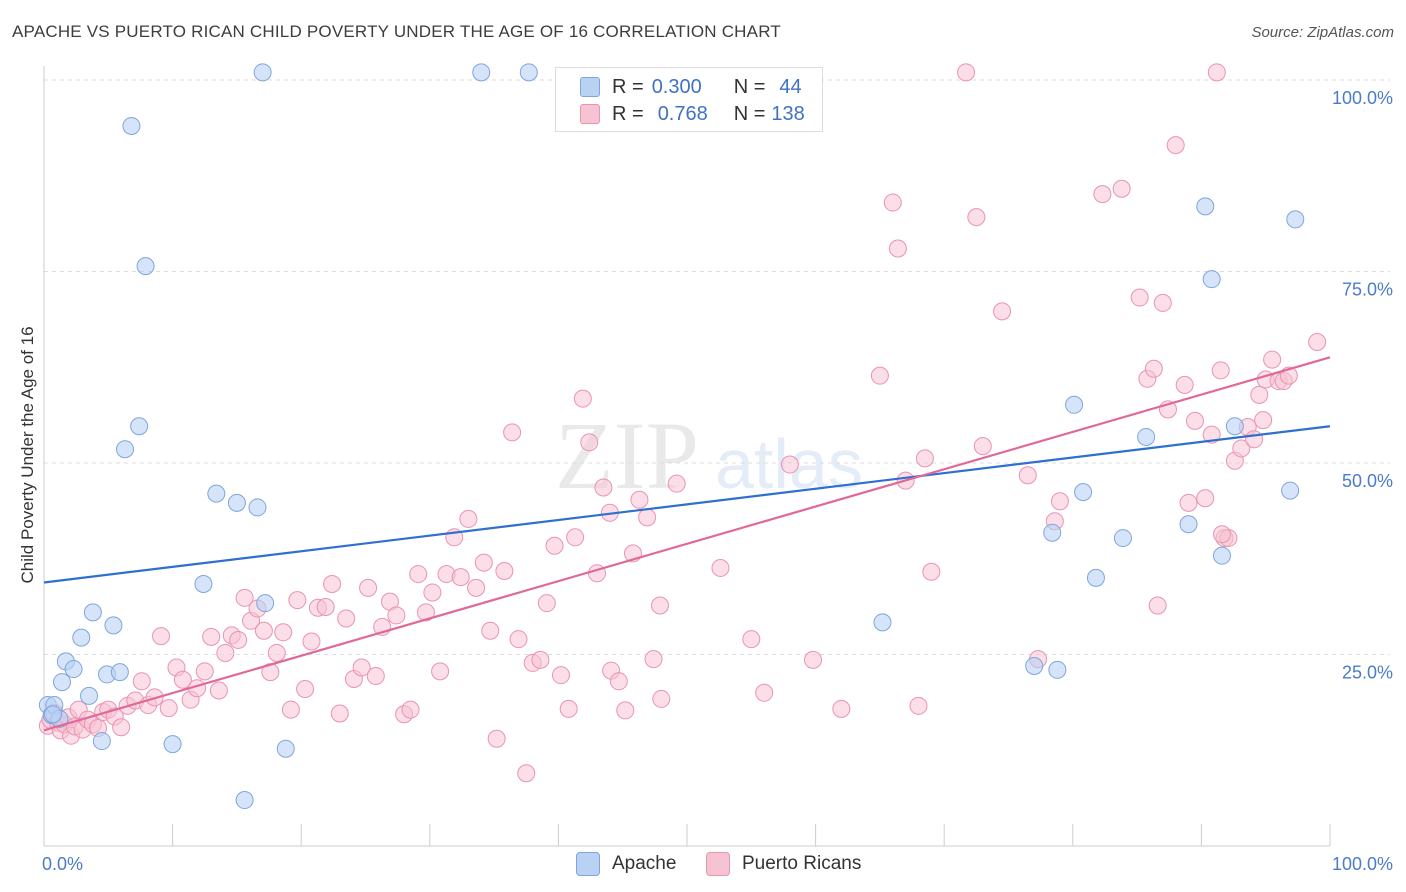 The height and width of the screenshot is (892, 1406). Describe the element at coordinates (1362, 98) in the screenshot. I see `y-tick-label-100: 100.0%` at that location.